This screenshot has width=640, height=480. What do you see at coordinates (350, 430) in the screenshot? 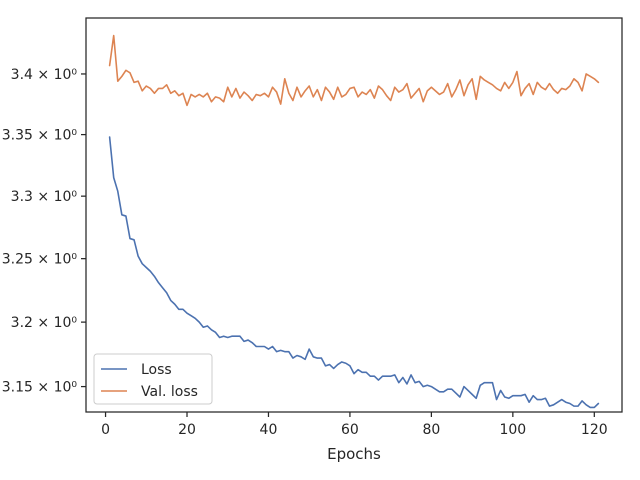
I see `x-tick-label: 60` at bounding box center [350, 430].